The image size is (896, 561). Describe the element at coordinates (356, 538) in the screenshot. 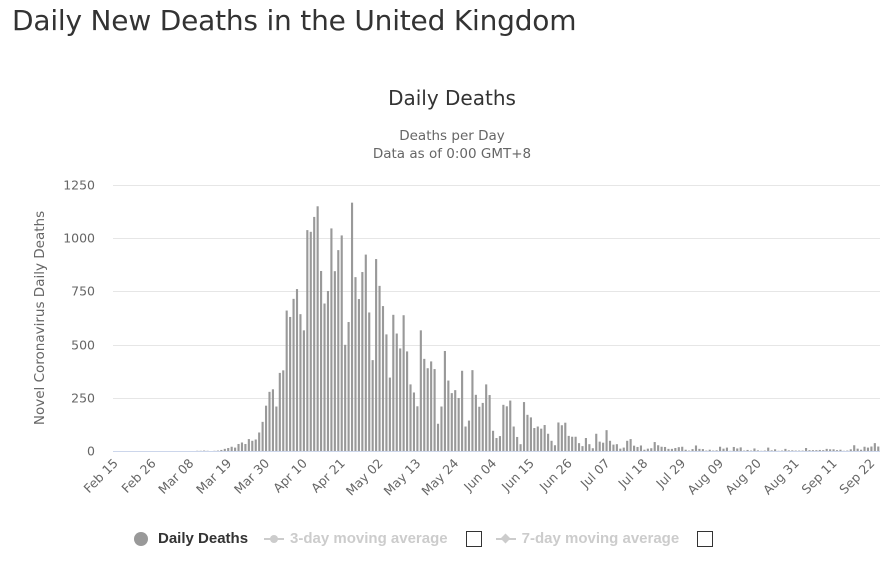

I see `legend-item-3day-average: 3-day moving average` at that location.